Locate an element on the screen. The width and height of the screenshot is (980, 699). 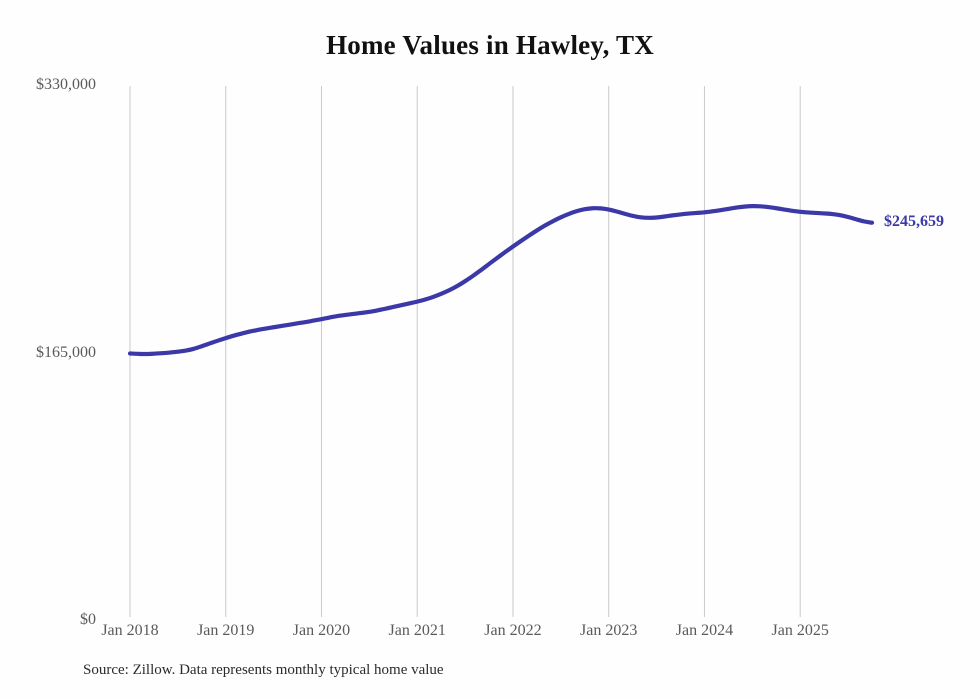
xtick-label: Jan 2024 is located at coordinates (704, 630).